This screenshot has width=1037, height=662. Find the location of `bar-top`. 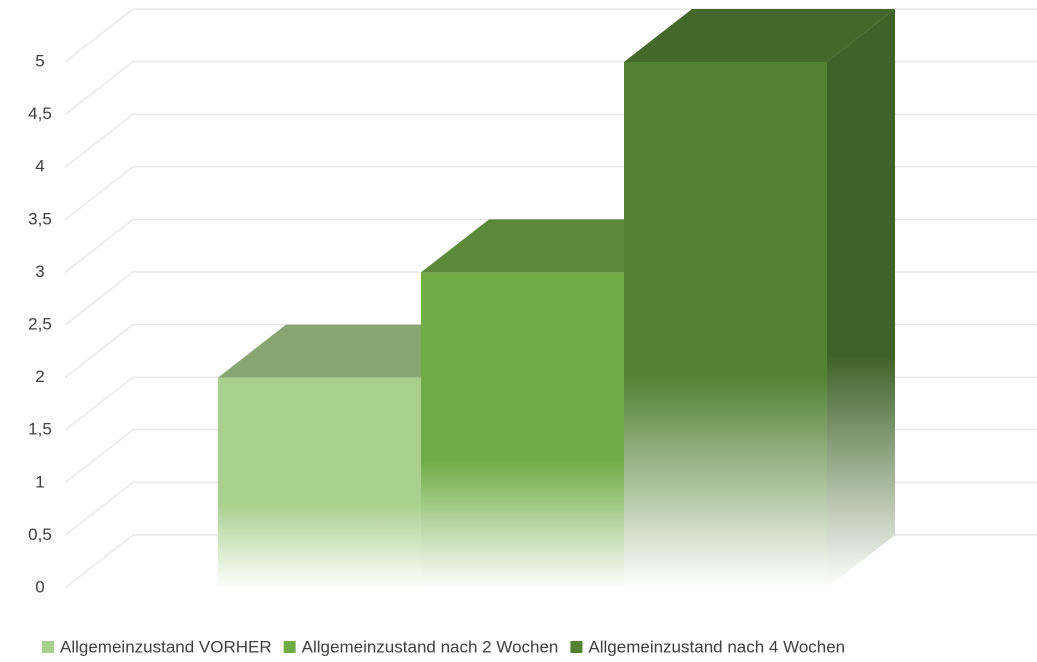

bar-top is located at coordinates (759, 35).